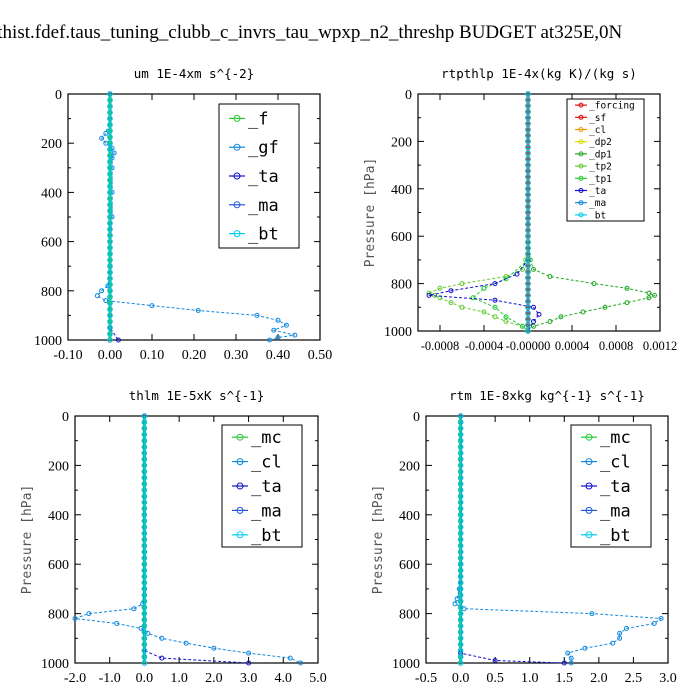  What do you see at coordinates (51, 292) in the screenshot?
I see `y-tick-label: 800` at bounding box center [51, 292].